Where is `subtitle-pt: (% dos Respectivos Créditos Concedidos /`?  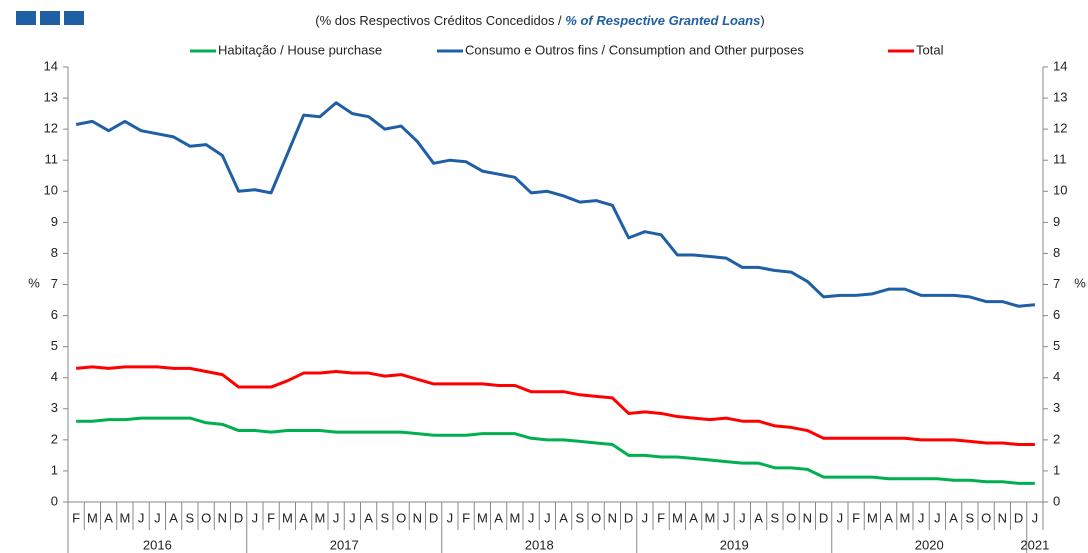 subtitle-pt: (% dos Respectivos Créditos Concedidos / is located at coordinates (440, 20).